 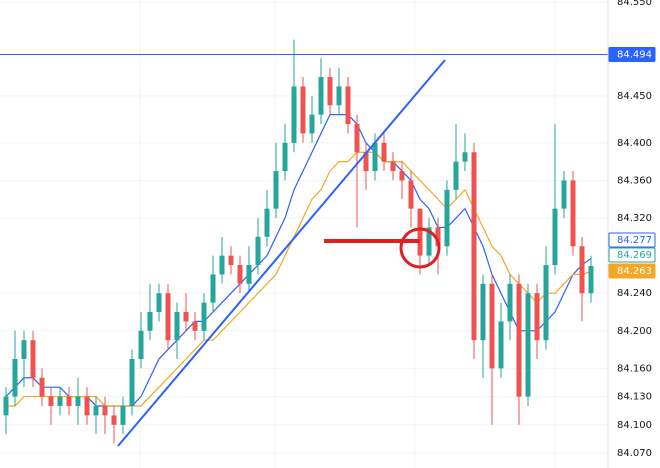 I want to click on price-label: 84.494, so click(x=634, y=55).